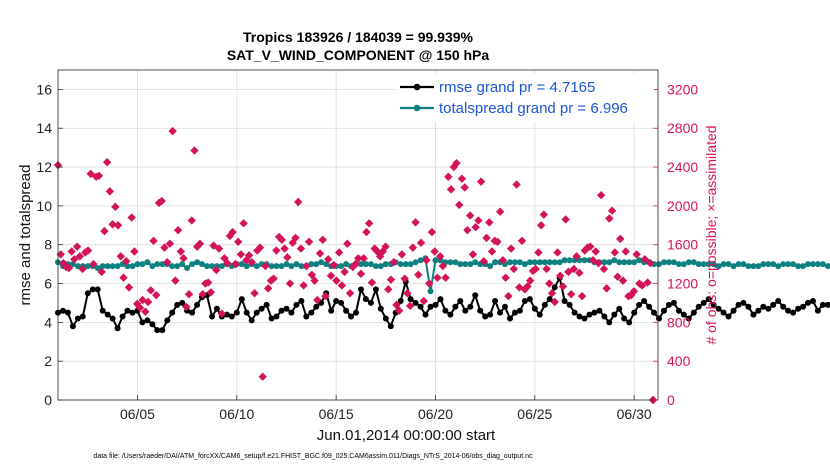  I want to click on x-tick-label: 06/10, so click(236, 414).